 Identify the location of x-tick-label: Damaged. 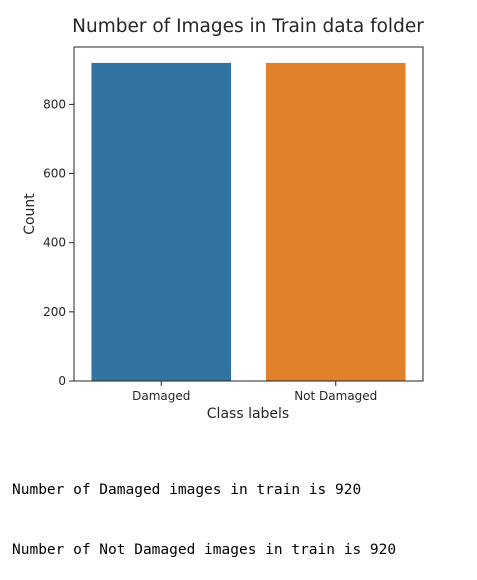
(161, 396).